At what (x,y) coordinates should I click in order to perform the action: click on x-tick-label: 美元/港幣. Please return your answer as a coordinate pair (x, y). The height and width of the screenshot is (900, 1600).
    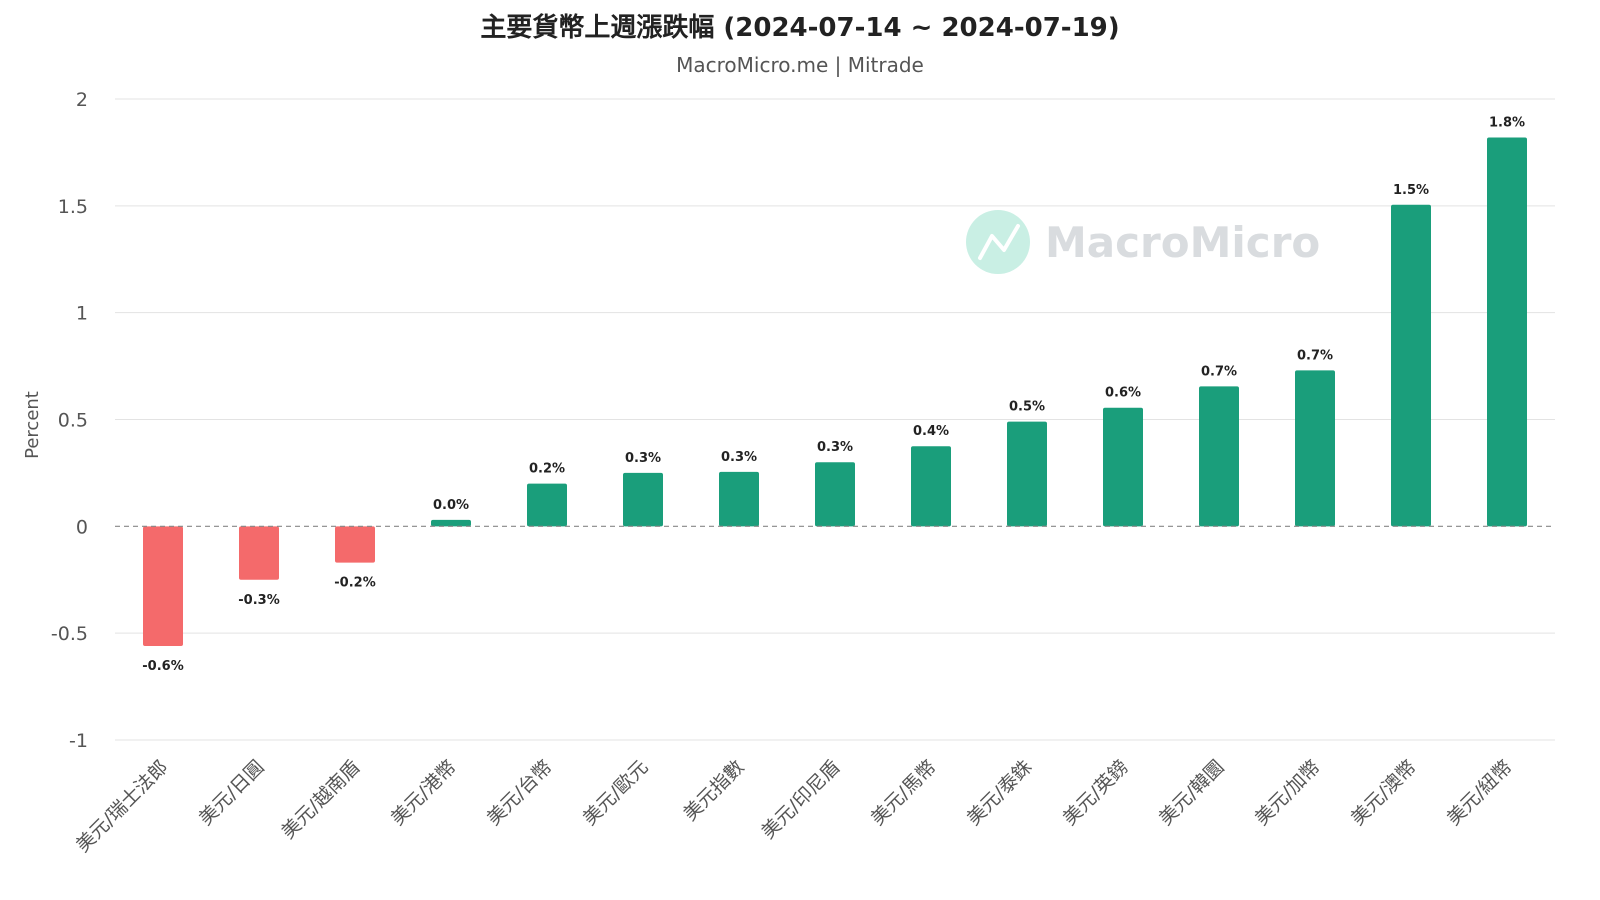
    Looking at the image, I should click on (424, 793).